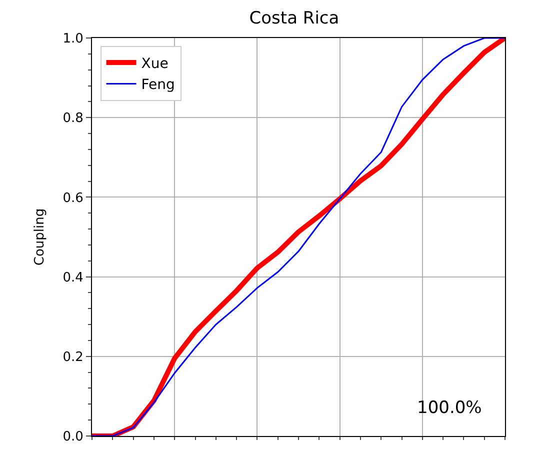  I want to click on y-tick-label: 0.2, so click(73, 357).